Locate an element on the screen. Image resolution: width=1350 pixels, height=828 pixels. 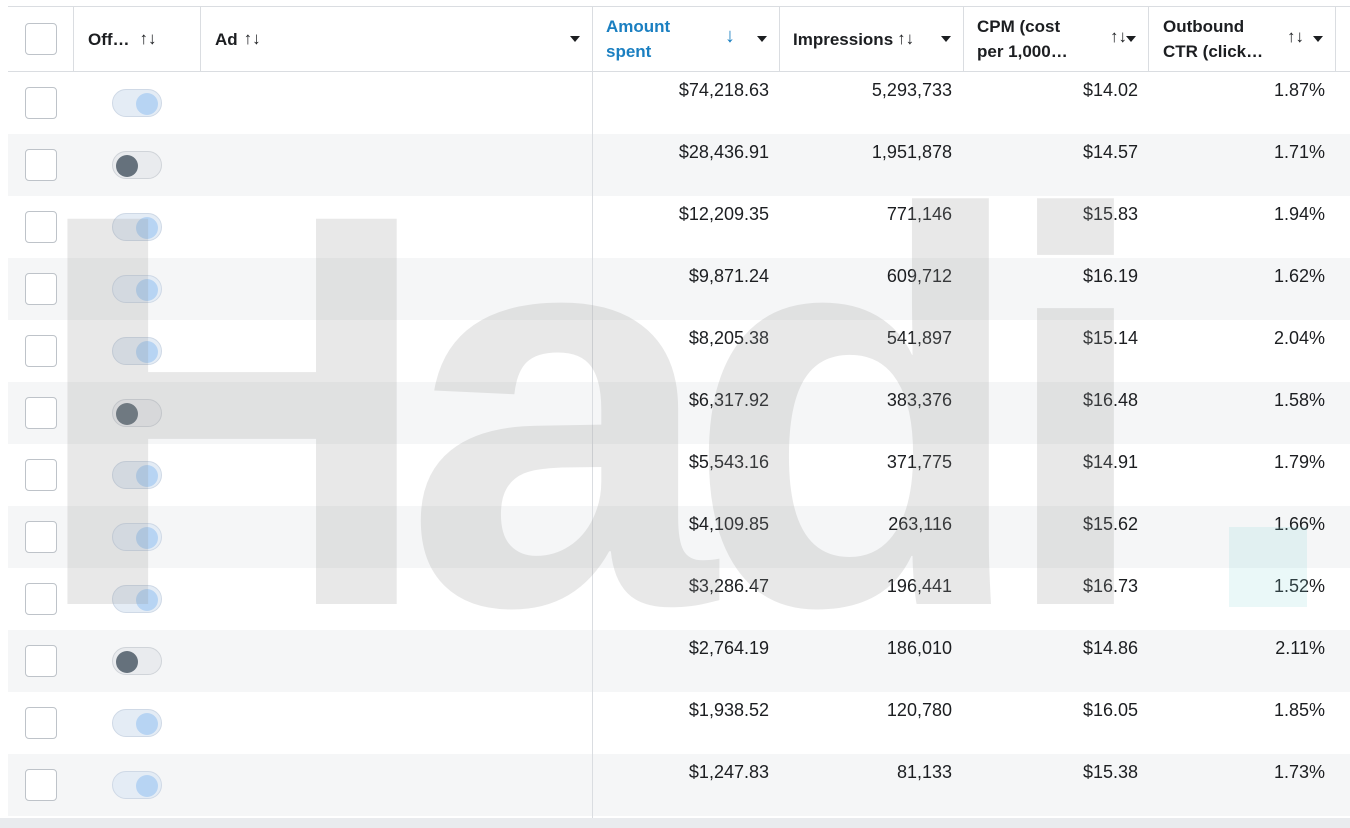
ad-column-label: Ad is located at coordinates (226, 39).